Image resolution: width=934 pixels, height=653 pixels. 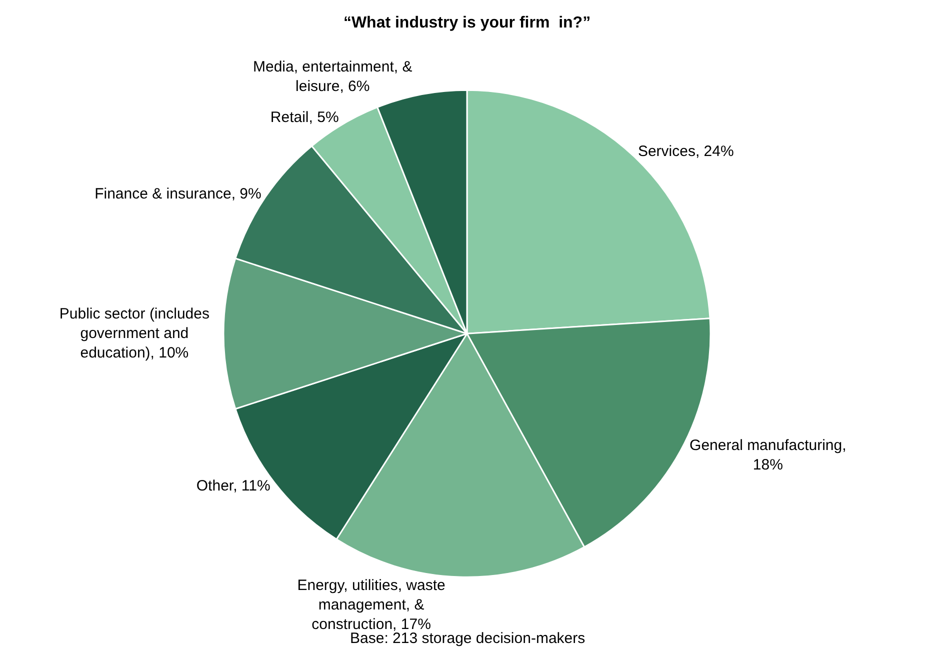 I want to click on slice-label: Media, entertainment, & leisure, 6%, so click(x=332, y=77).